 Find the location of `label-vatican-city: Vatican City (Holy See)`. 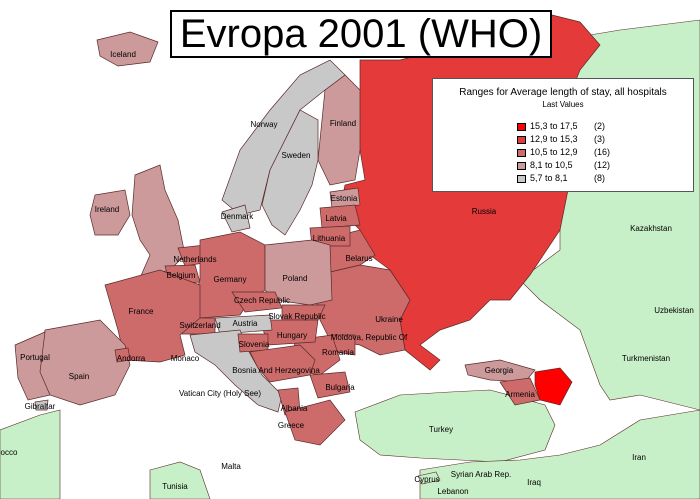

label-vatican-city: Vatican City (Holy See) is located at coordinates (220, 393).